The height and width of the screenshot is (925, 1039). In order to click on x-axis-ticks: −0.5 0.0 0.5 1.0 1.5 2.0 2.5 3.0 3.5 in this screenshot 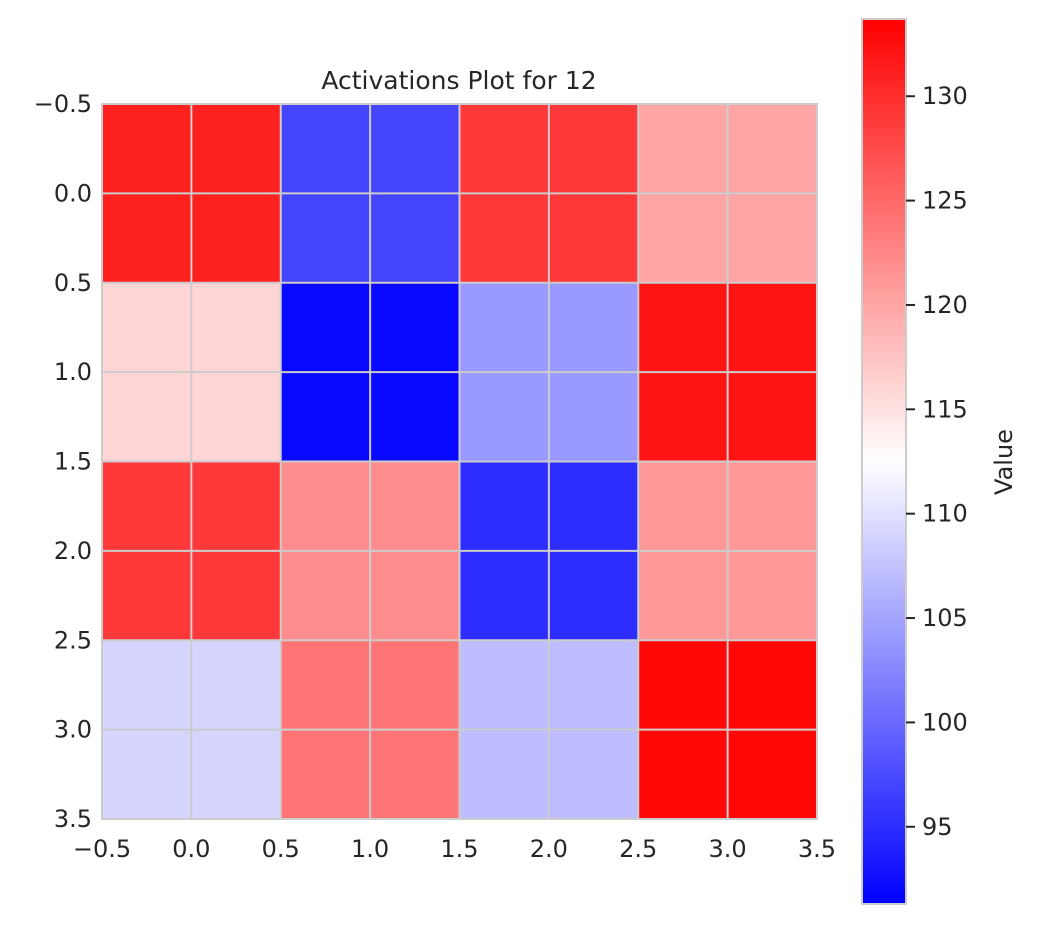, I will do `click(454, 849)`.